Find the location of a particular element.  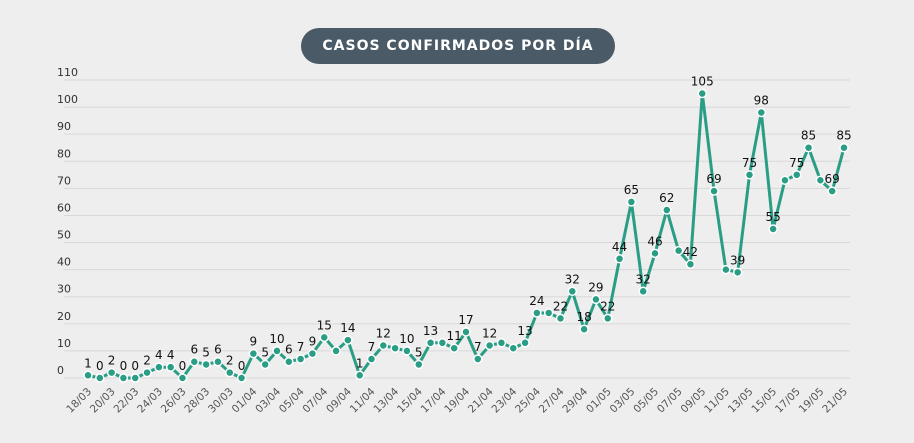

y-tick-label: 90 is located at coordinates (64, 126).